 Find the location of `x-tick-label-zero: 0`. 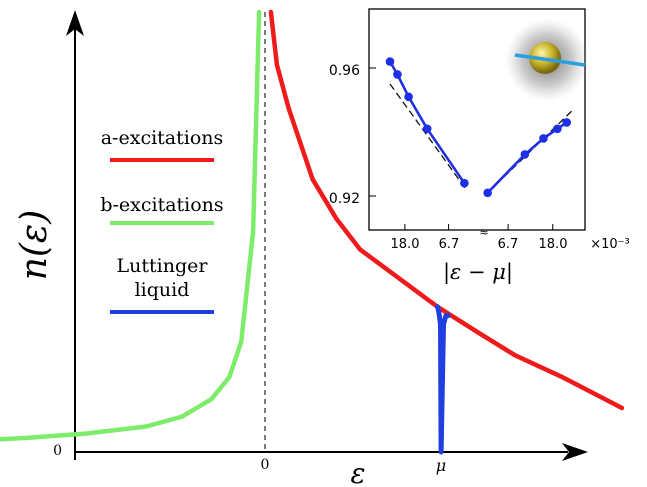

x-tick-label-zero: 0 is located at coordinates (265, 465).